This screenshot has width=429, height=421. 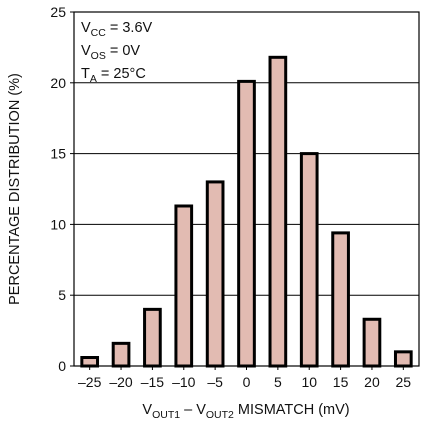 What do you see at coordinates (62, 295) in the screenshot?
I see `y-tick-label: 5` at bounding box center [62, 295].